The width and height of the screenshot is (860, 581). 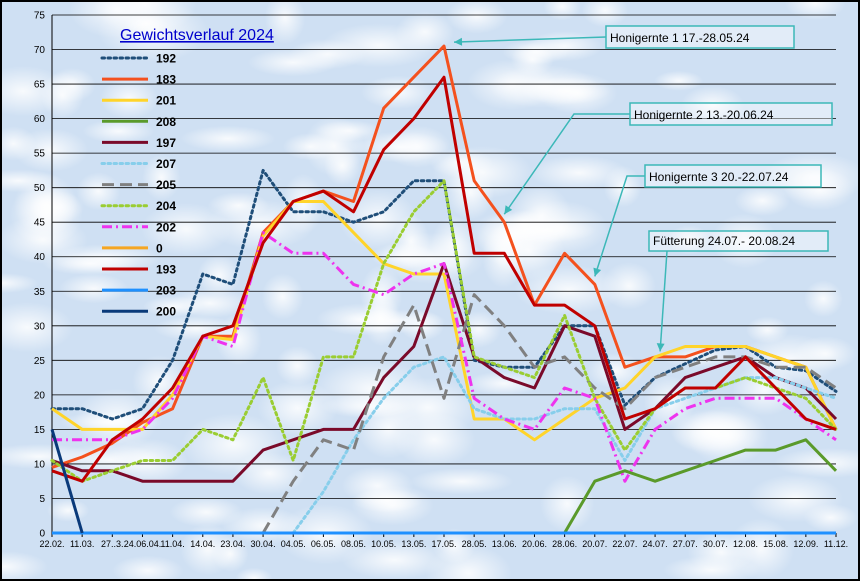 What do you see at coordinates (40, 50) in the screenshot?
I see `y-tick-label: 70` at bounding box center [40, 50].